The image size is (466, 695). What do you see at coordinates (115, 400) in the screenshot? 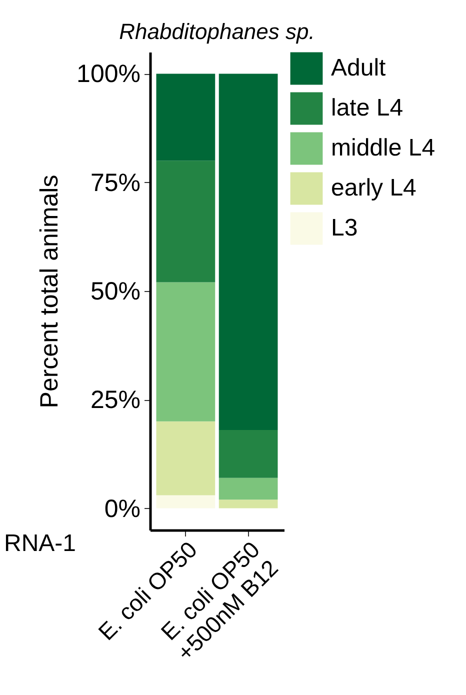
I see `y-tick-label: 25%` at bounding box center [115, 400].